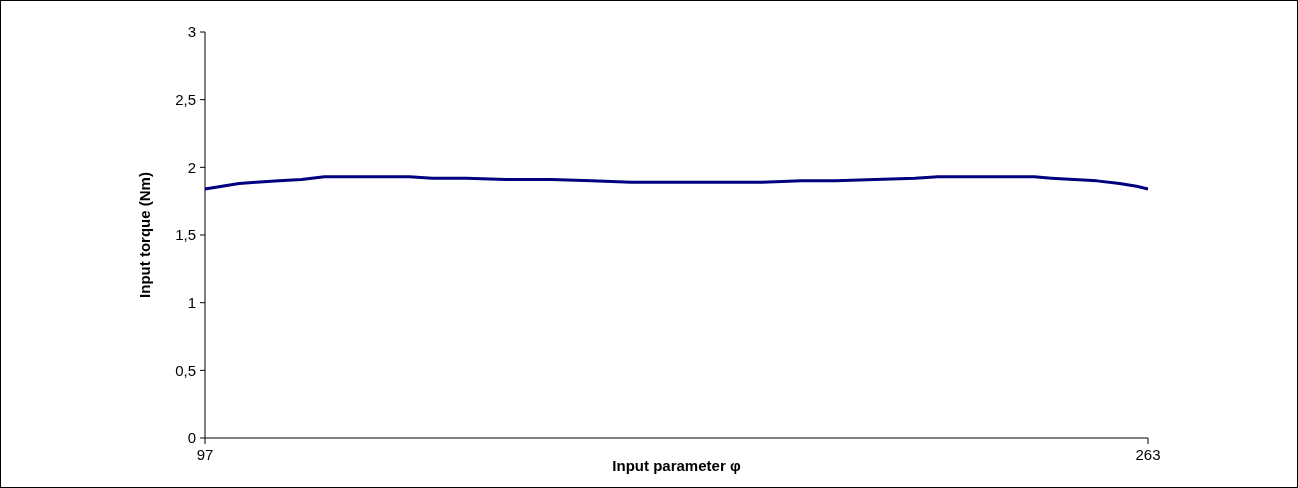 The image size is (1298, 488). What do you see at coordinates (191, 167) in the screenshot?
I see `y-tick-label: 2` at bounding box center [191, 167].